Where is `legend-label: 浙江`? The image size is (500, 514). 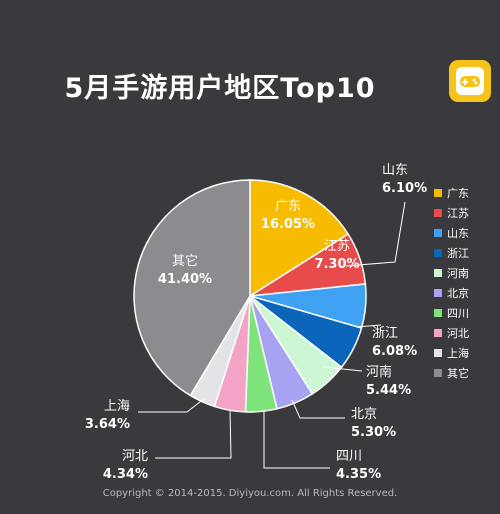
legend-label: 浙江 is located at coordinates (458, 253).